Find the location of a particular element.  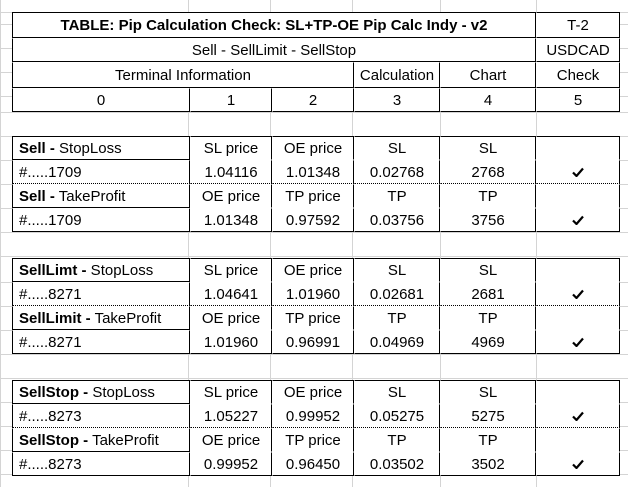

value-cell: 1.05227 is located at coordinates (231, 416).